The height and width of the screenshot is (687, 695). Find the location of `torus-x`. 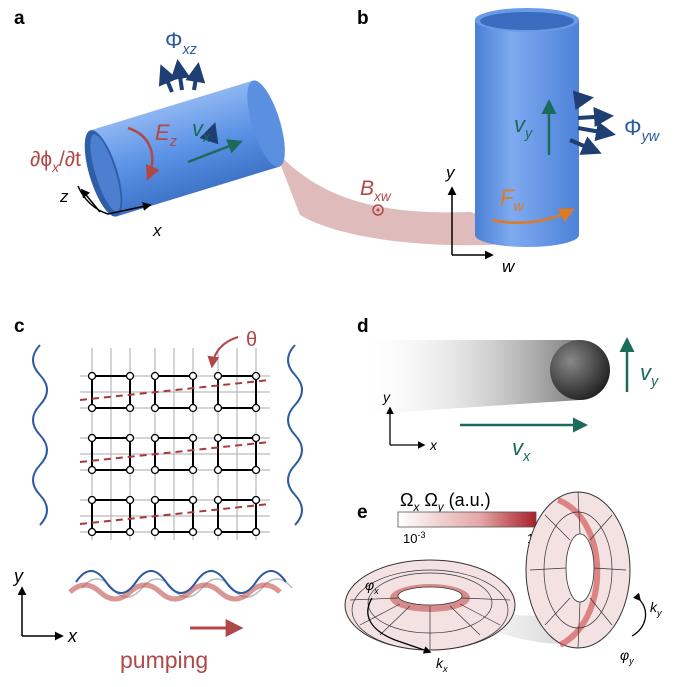

torus-x is located at coordinates (430, 605).